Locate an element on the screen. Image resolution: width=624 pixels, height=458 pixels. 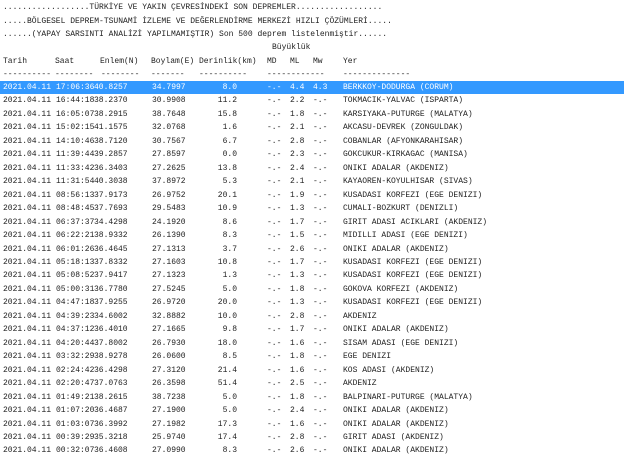
cell-time: 06:37:37 is located at coordinates (75, 222).